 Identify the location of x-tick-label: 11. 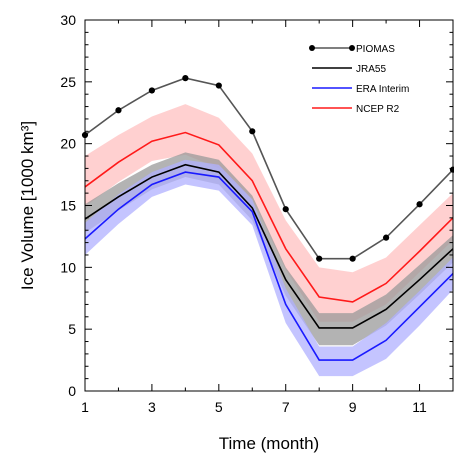
(419, 407).